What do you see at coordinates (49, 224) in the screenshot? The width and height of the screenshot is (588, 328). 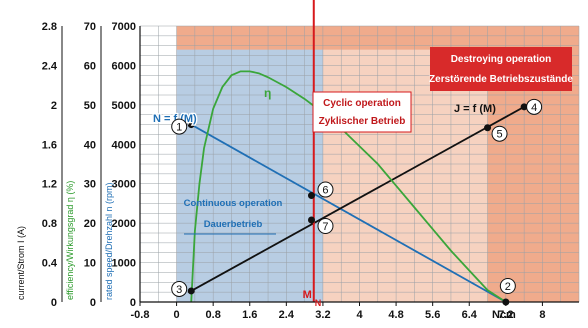 I see `current-tick-label: 0.8` at bounding box center [49, 224].